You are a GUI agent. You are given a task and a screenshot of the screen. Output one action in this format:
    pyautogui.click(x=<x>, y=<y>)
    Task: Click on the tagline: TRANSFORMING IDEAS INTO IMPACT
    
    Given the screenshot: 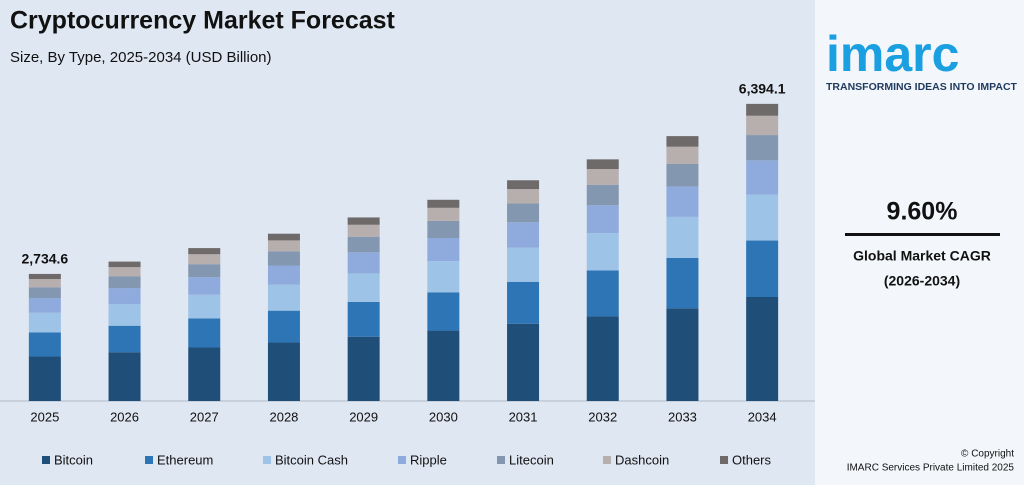 What is the action you would take?
    pyautogui.click(x=922, y=87)
    